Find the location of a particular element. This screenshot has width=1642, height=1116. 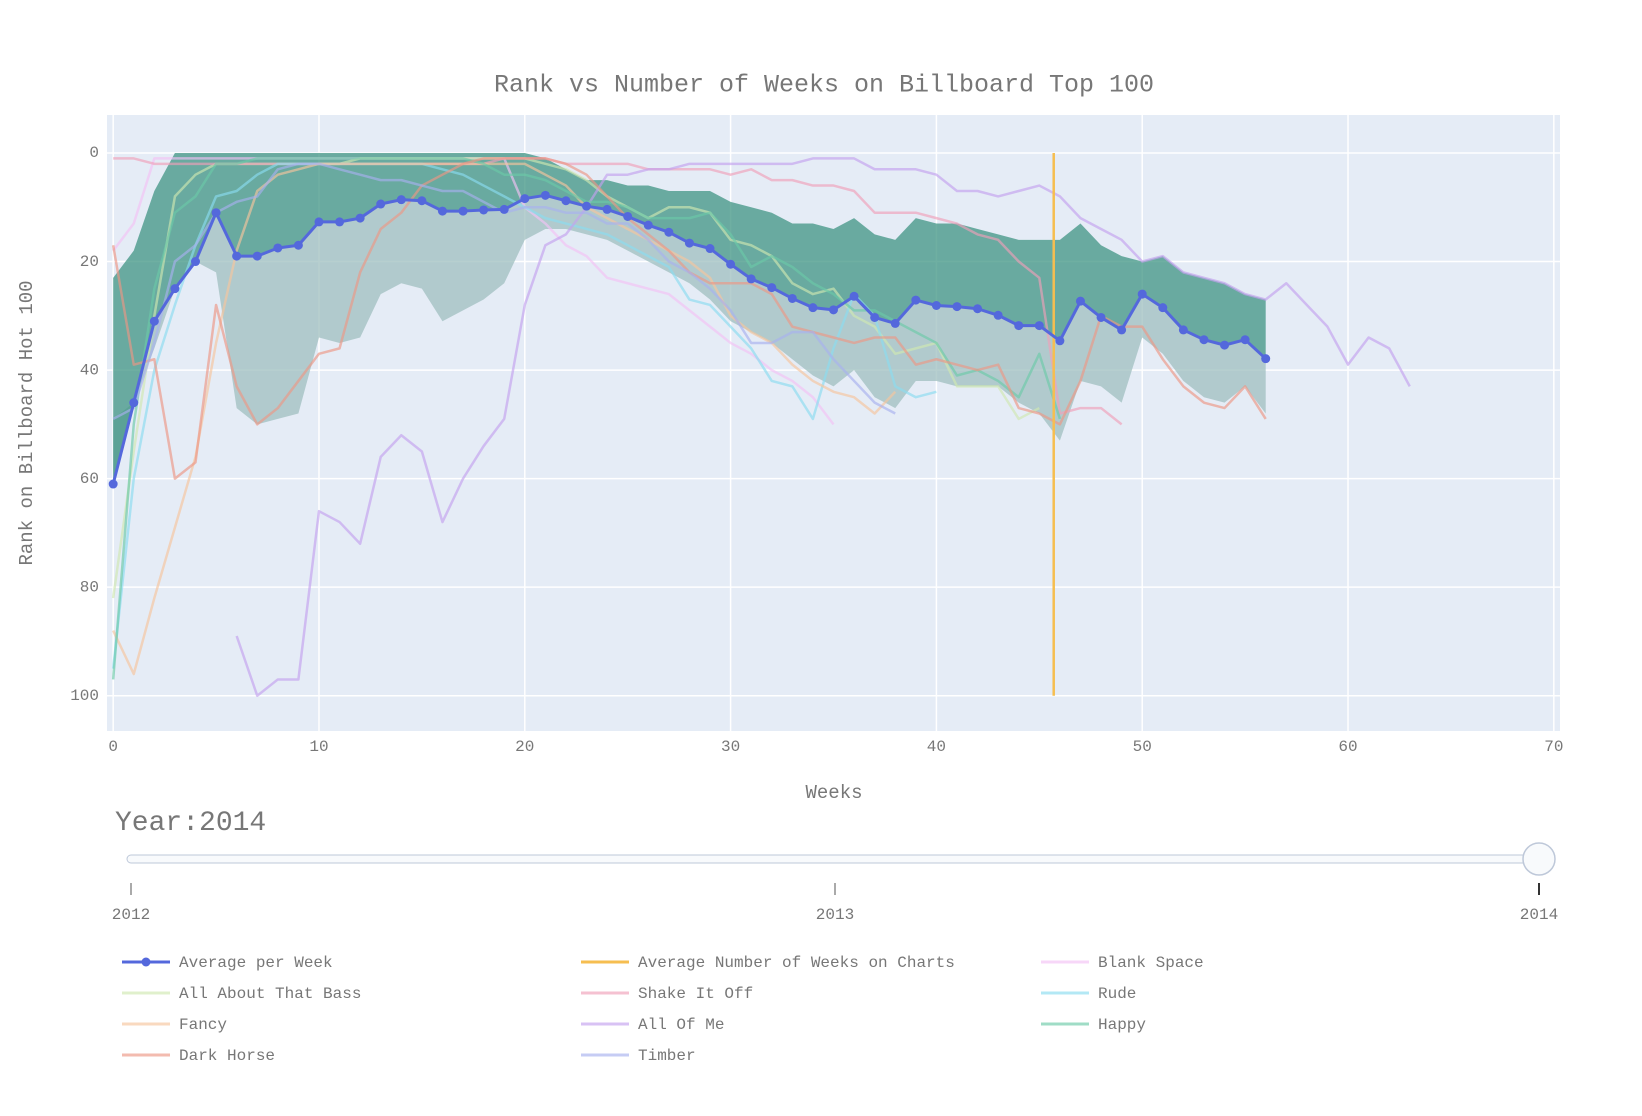

slider-prefix: Year: is located at coordinates (157, 823).